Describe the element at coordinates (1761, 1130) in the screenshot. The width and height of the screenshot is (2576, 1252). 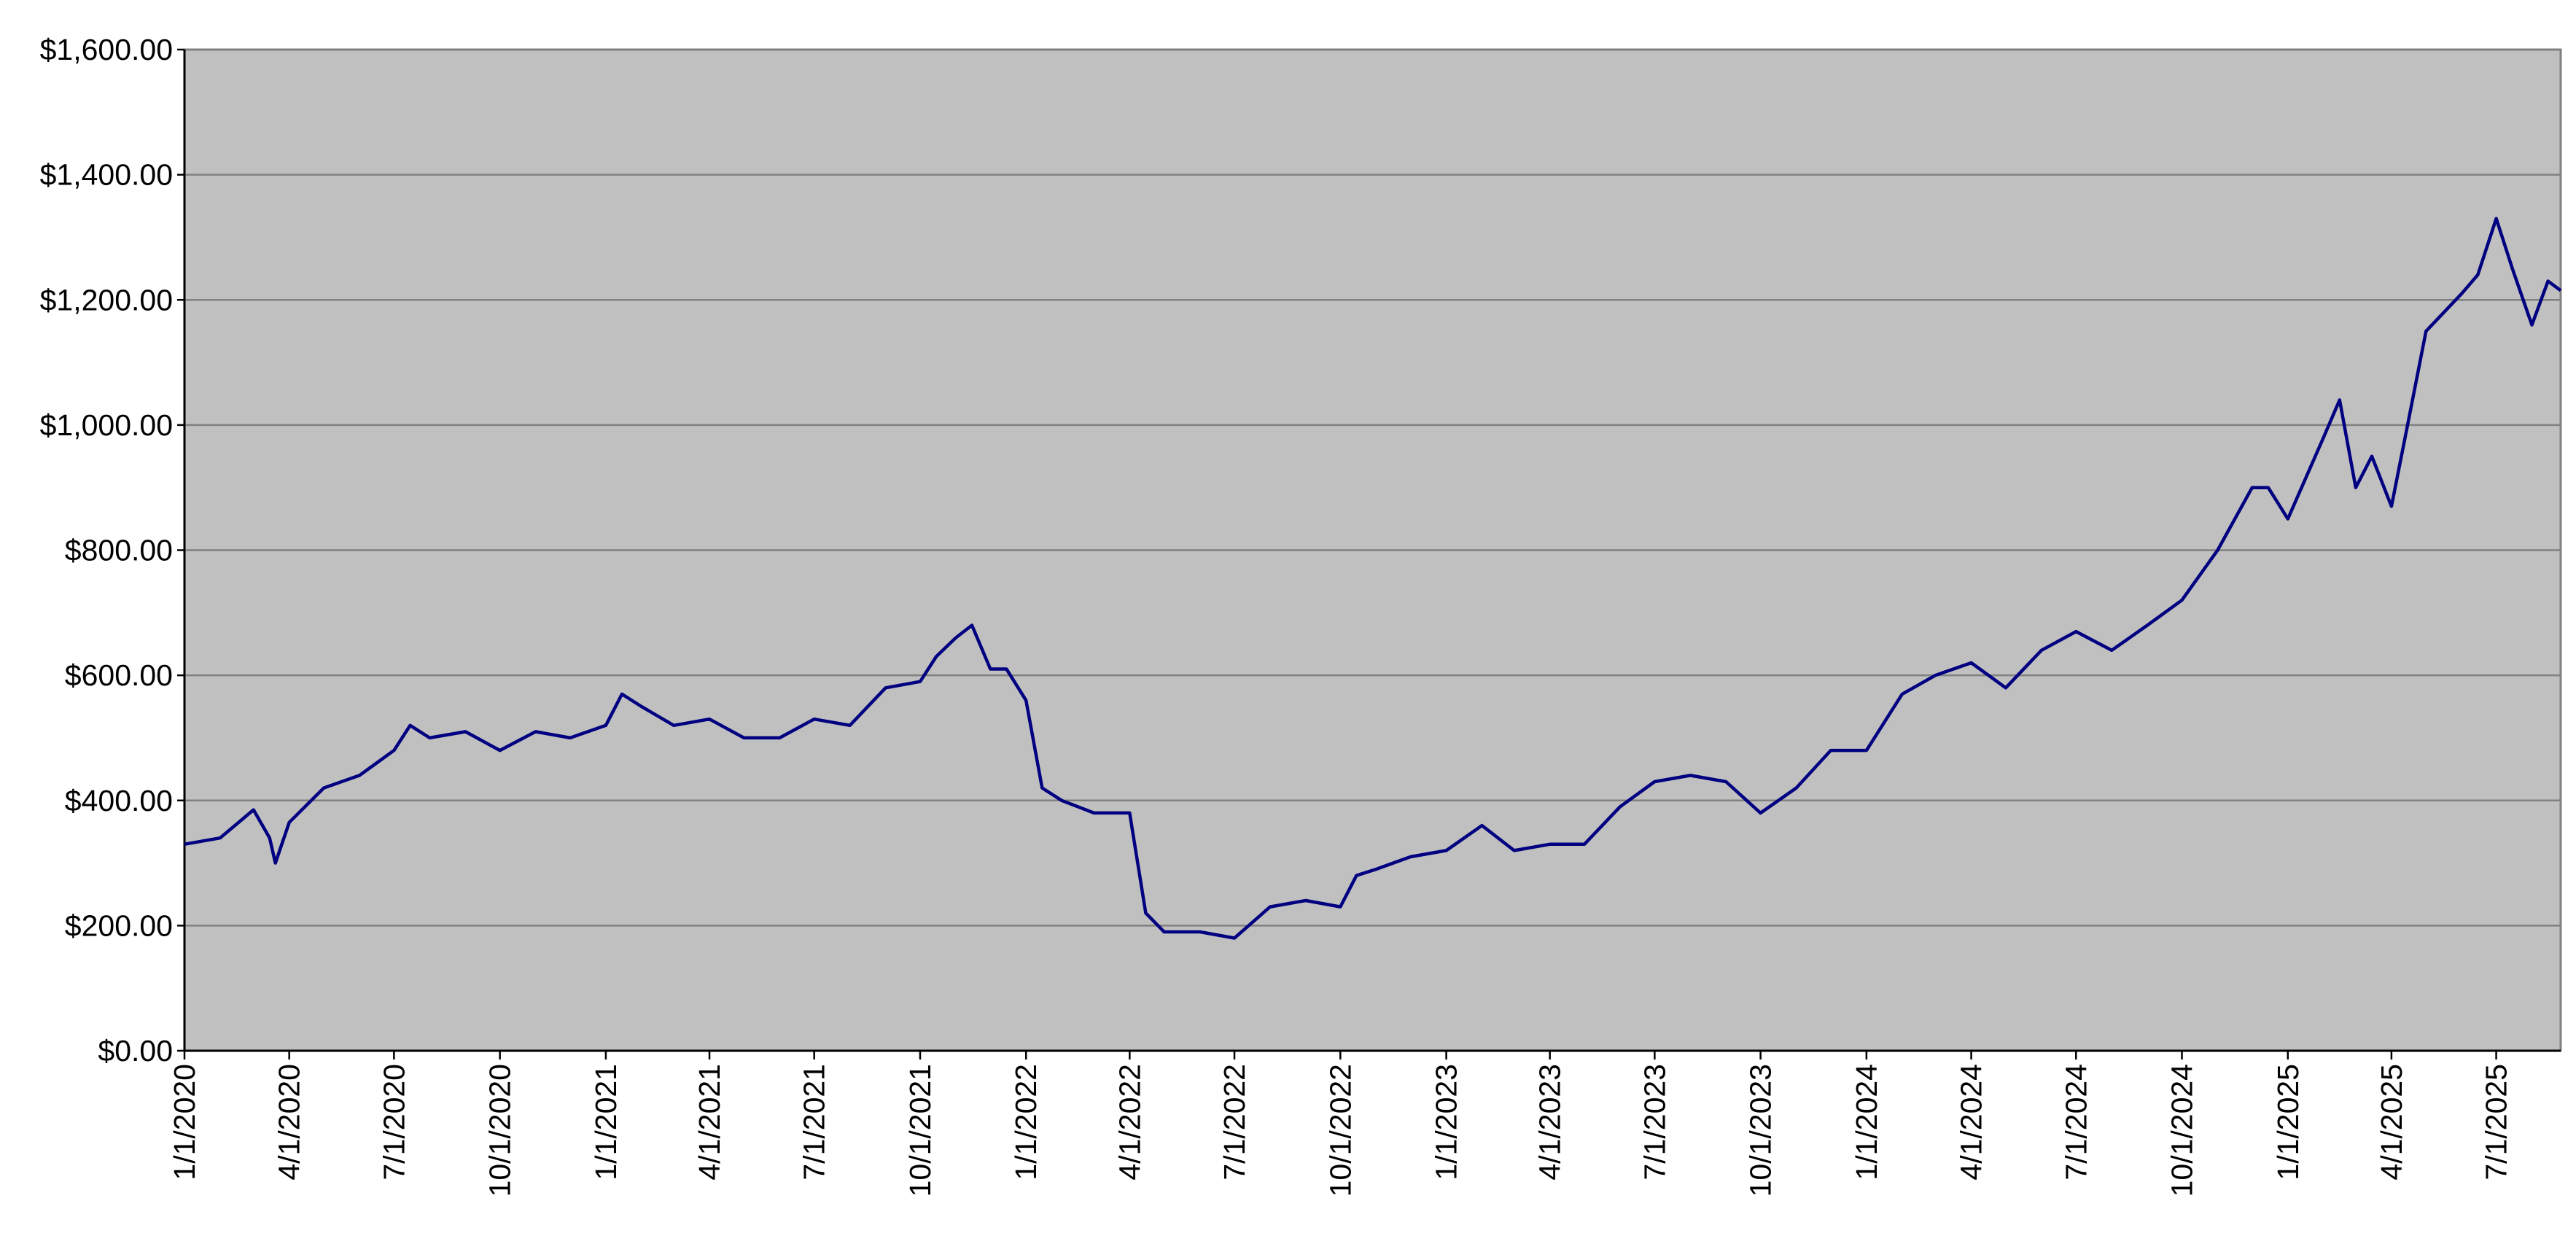
I see `x-tick-label: 10/1/2023` at that location.